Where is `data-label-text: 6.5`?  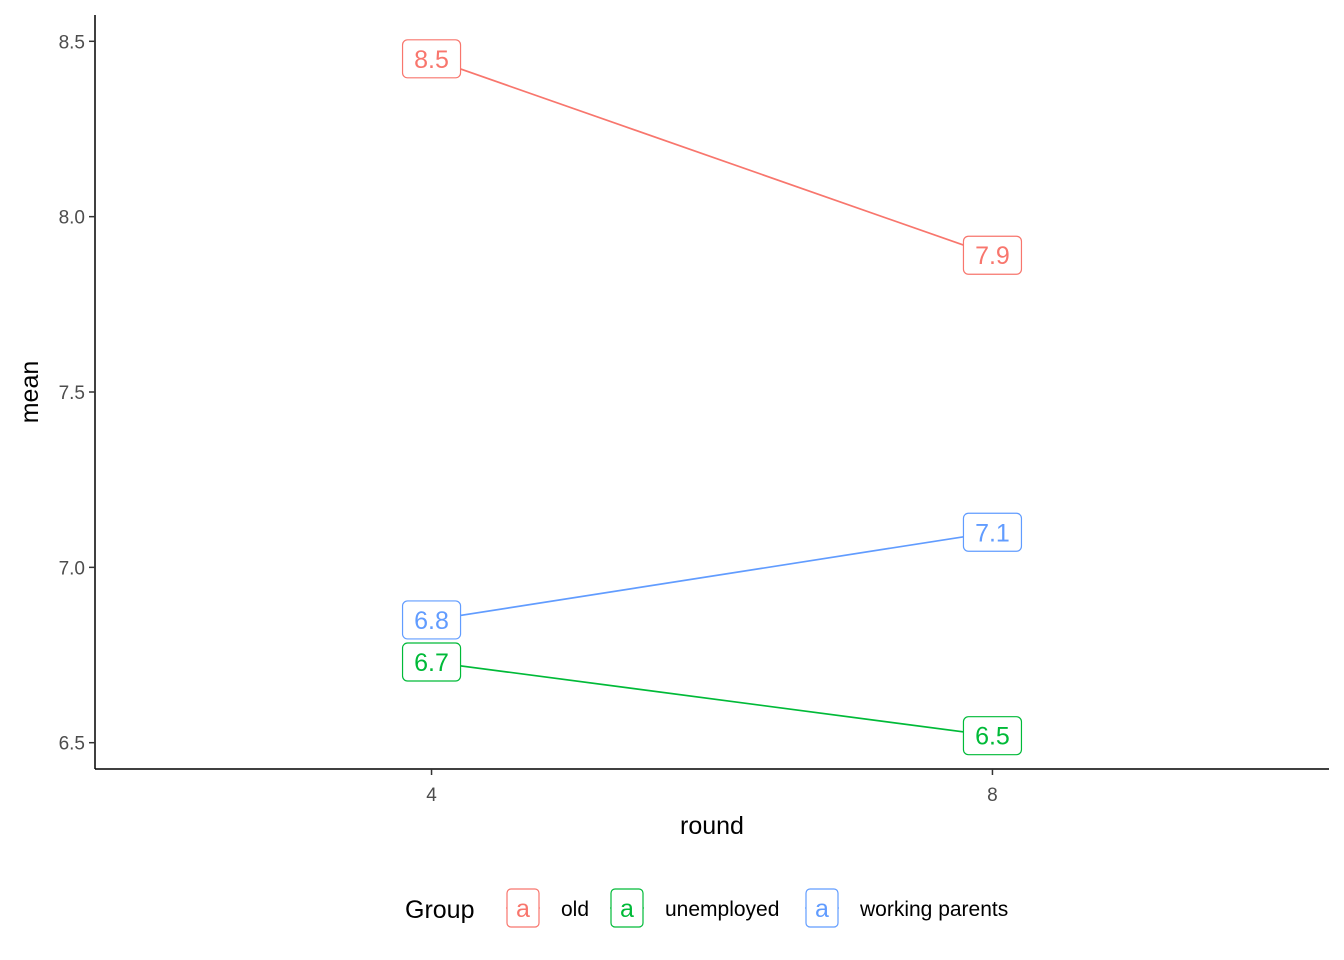
data-label-text: 6.5 is located at coordinates (992, 737).